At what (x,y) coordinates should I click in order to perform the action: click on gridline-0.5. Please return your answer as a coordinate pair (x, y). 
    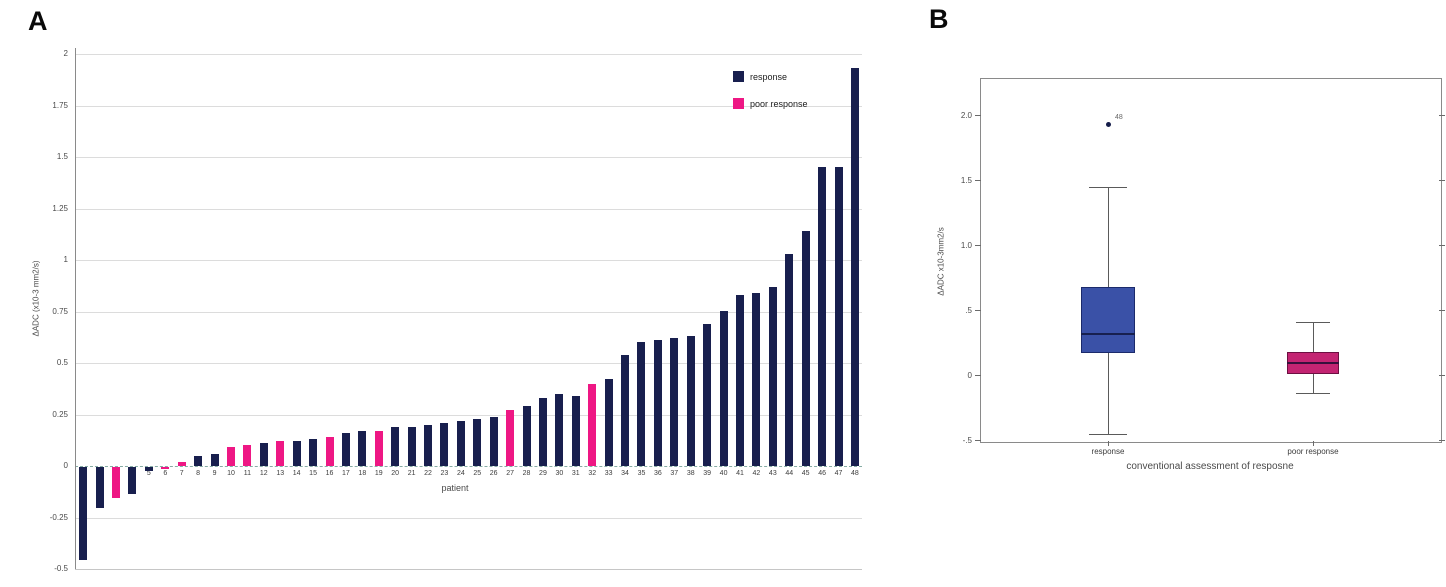
    Looking at the image, I should click on (468, 363).